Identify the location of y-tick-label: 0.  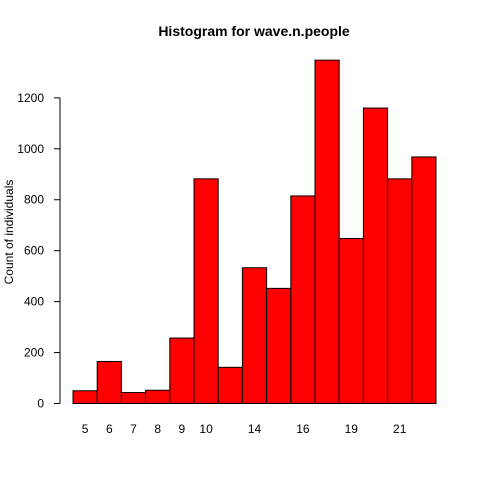
(40, 404).